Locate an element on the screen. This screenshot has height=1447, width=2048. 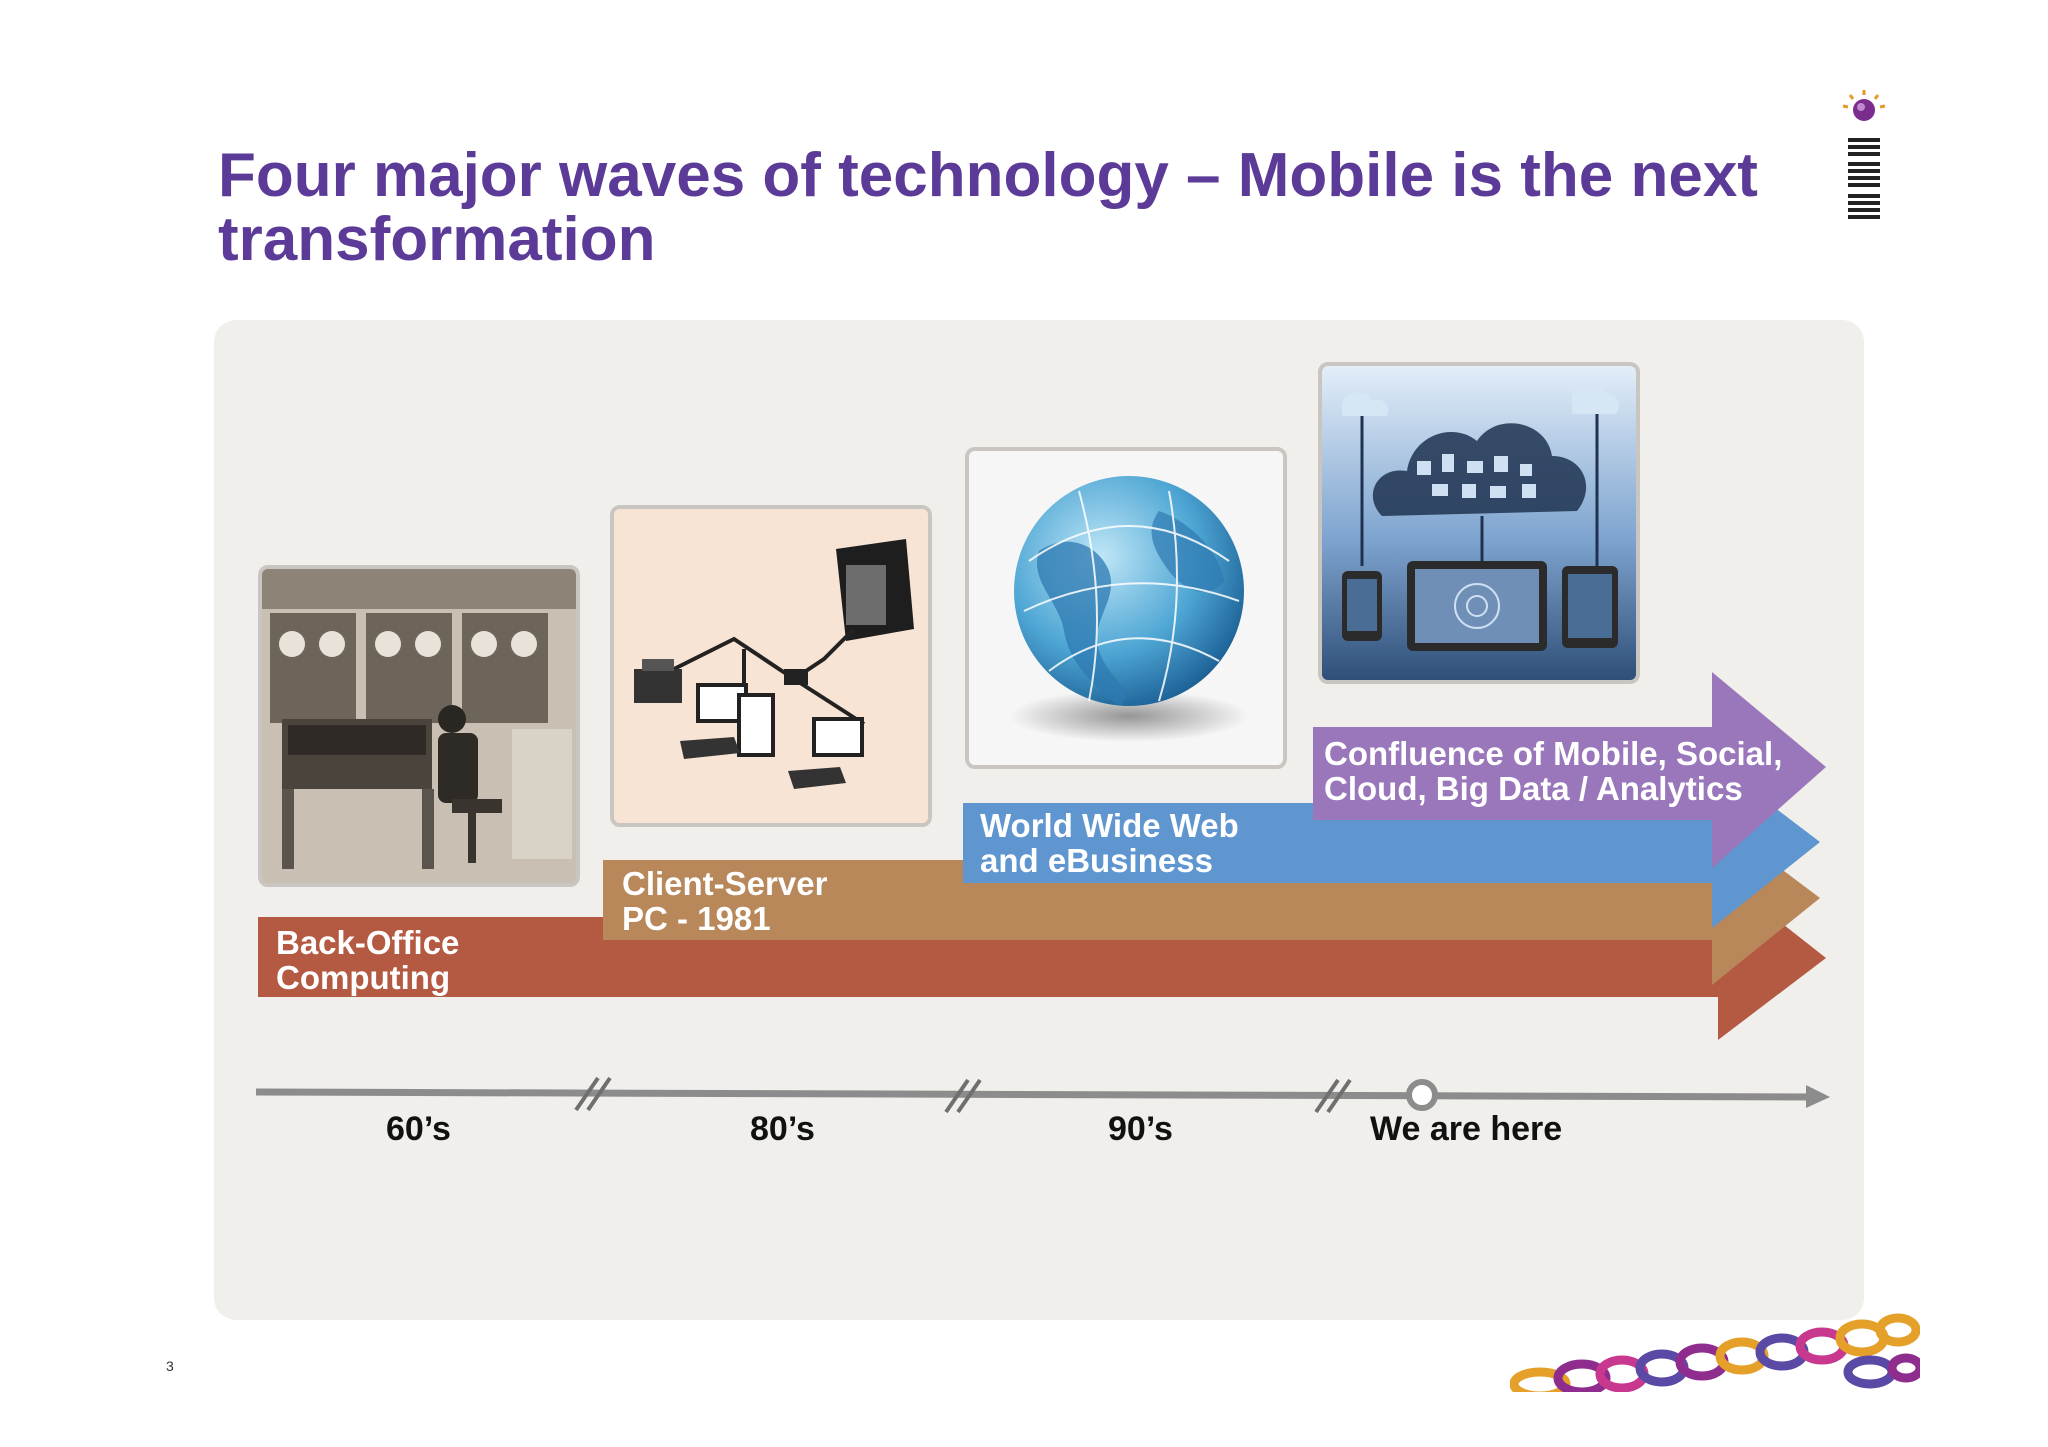
wave-label-client-server: Client-Server PC - 1981 is located at coordinates (725, 901).